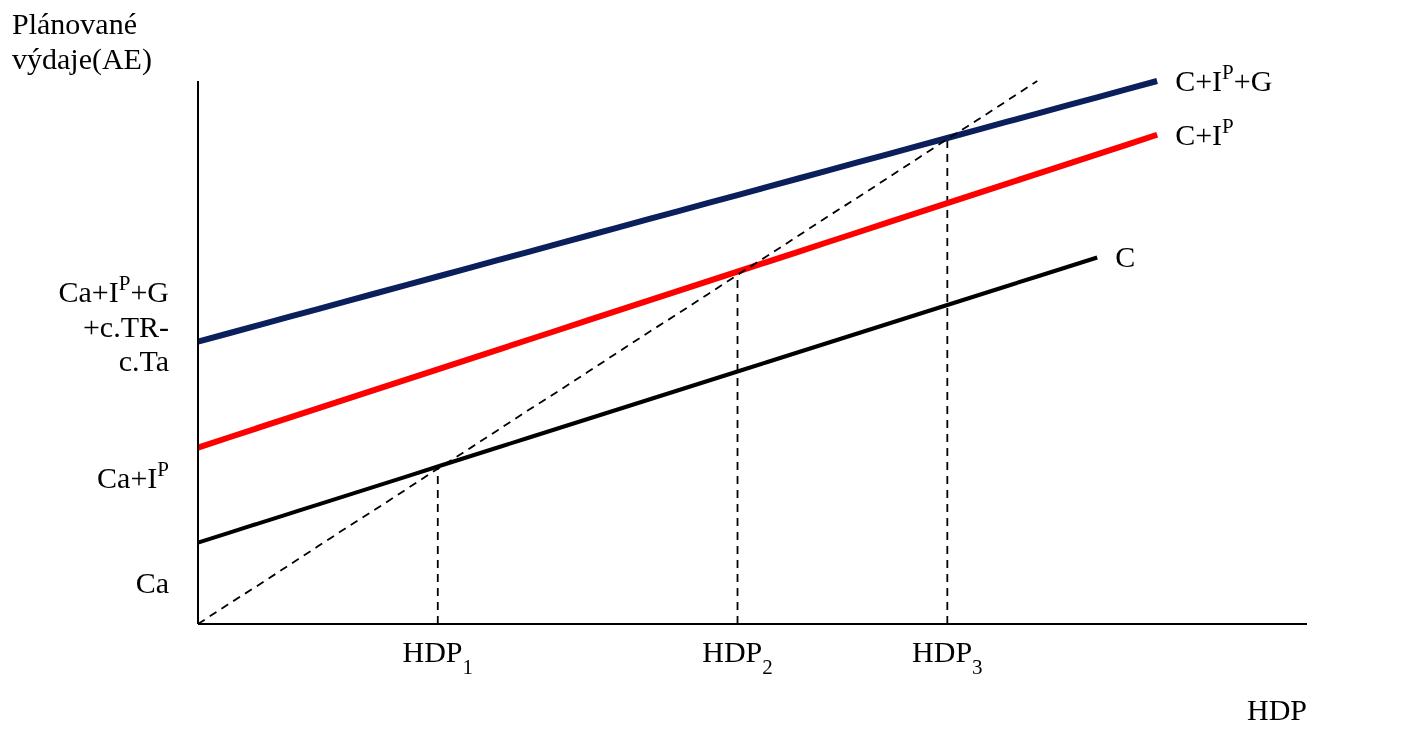 The image size is (1419, 736). Describe the element at coordinates (438, 657) in the screenshot. I see `x-tick-label: HDP$_{1}$` at that location.